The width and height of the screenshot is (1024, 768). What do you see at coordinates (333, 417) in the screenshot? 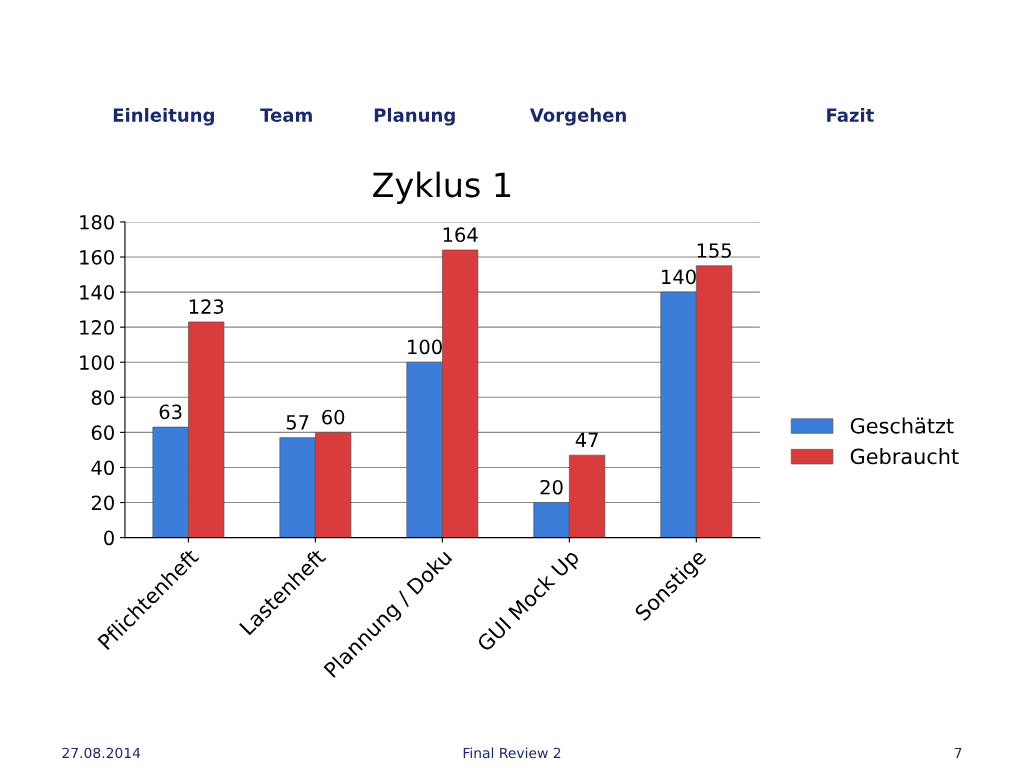
I see `data-label: 60` at bounding box center [333, 417].